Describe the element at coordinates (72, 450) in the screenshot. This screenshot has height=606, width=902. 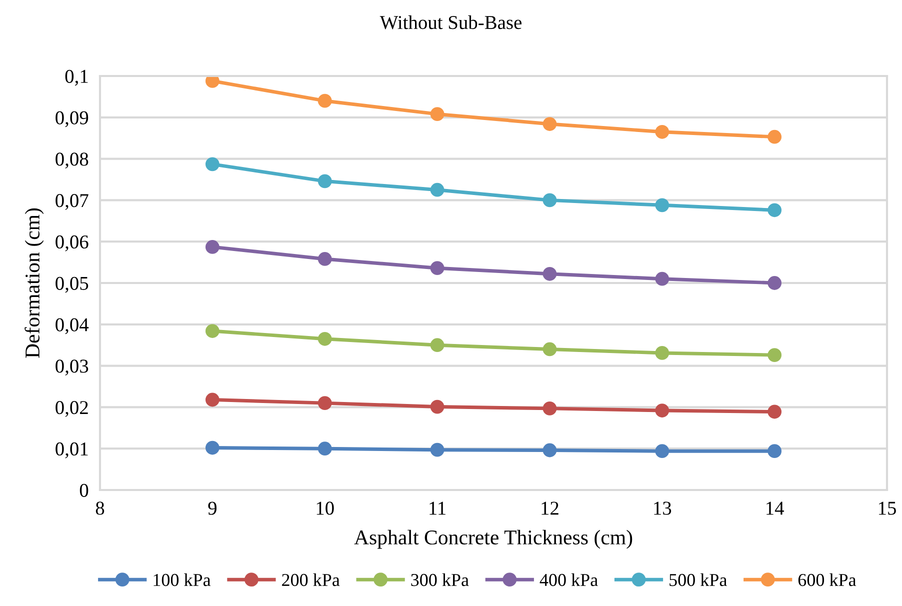
I see `y-tick-label: 0,01` at that location.